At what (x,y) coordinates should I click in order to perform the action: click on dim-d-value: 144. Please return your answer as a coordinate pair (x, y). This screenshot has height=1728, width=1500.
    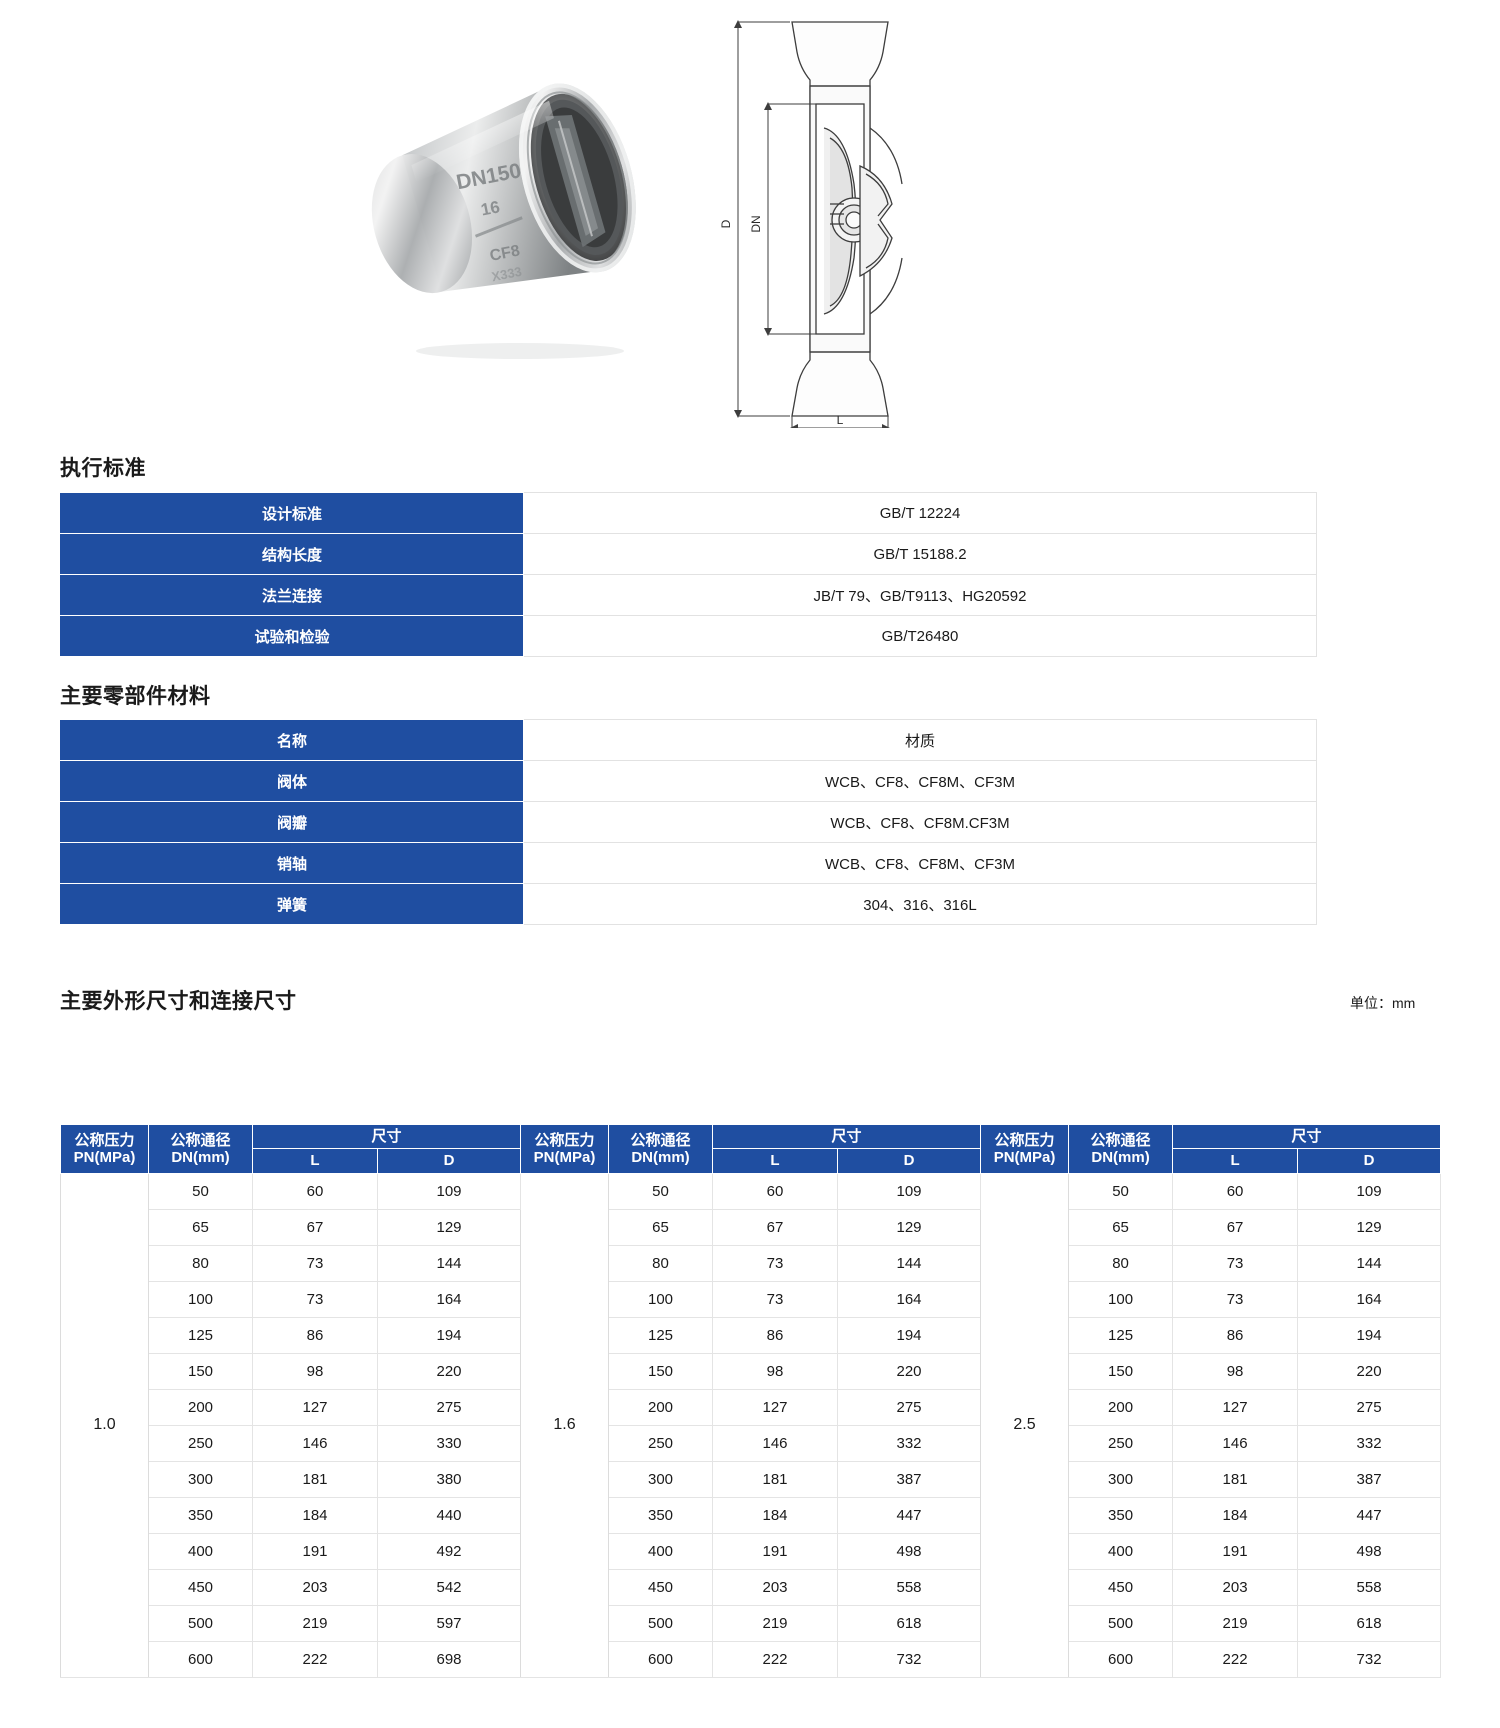
    Looking at the image, I should click on (1369, 1263).